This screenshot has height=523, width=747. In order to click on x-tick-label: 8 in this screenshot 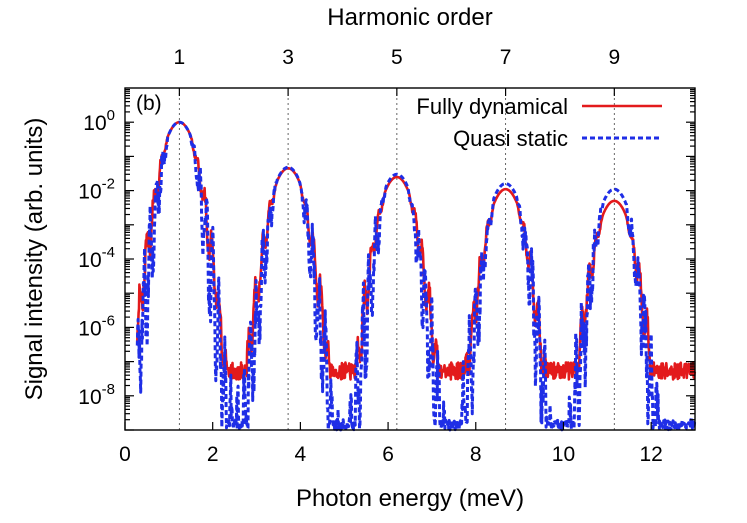, I will do `click(476, 454)`.